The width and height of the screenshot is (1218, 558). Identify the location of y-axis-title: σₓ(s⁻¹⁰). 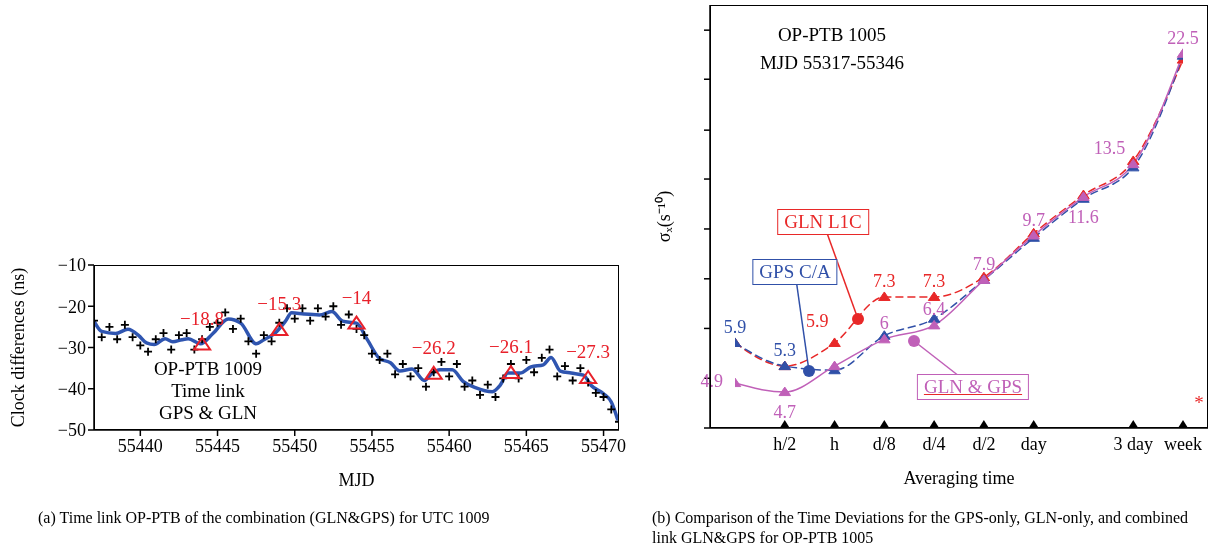
(665, 216).